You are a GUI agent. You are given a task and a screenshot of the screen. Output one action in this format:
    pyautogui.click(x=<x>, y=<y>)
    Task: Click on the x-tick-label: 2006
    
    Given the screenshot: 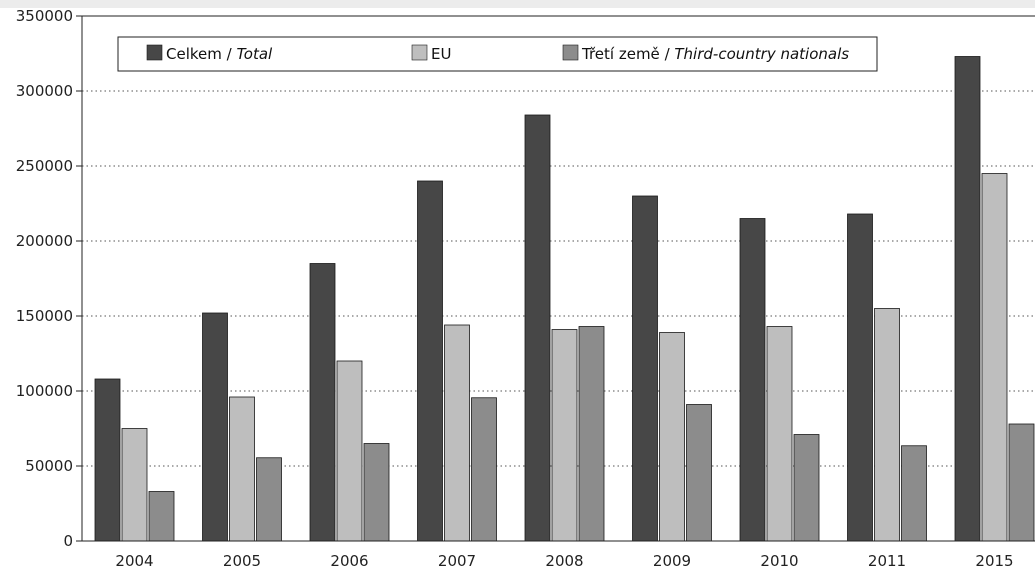 What is the action you would take?
    pyautogui.click(x=349, y=561)
    